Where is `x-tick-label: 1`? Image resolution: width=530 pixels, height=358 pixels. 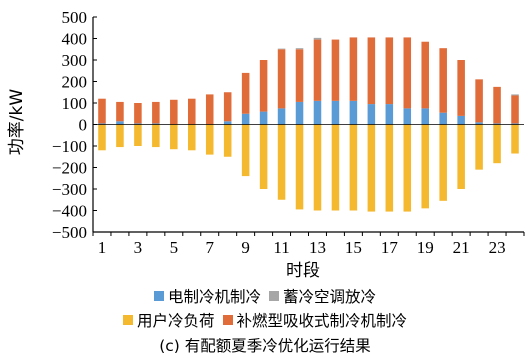 x-tick-label: 1 is located at coordinates (102, 247).